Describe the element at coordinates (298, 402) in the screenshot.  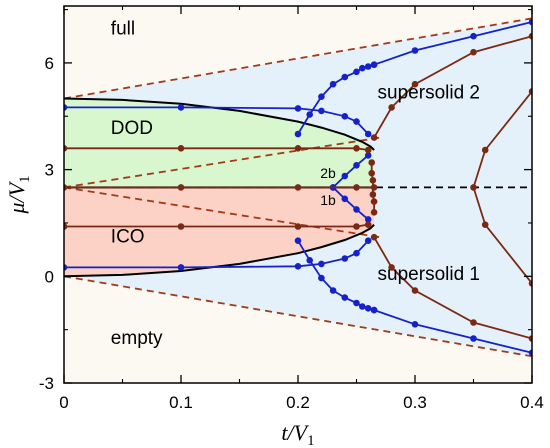
I see `x-tick-label: 0.2` at that location.